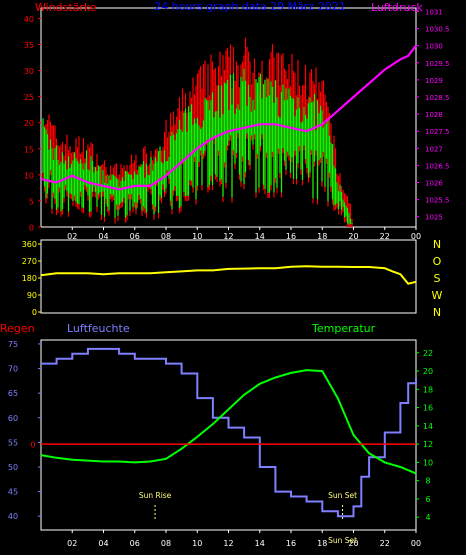  What do you see at coordinates (29, 149) in the screenshot?
I see `wind-tick-label: 15` at bounding box center [29, 149].